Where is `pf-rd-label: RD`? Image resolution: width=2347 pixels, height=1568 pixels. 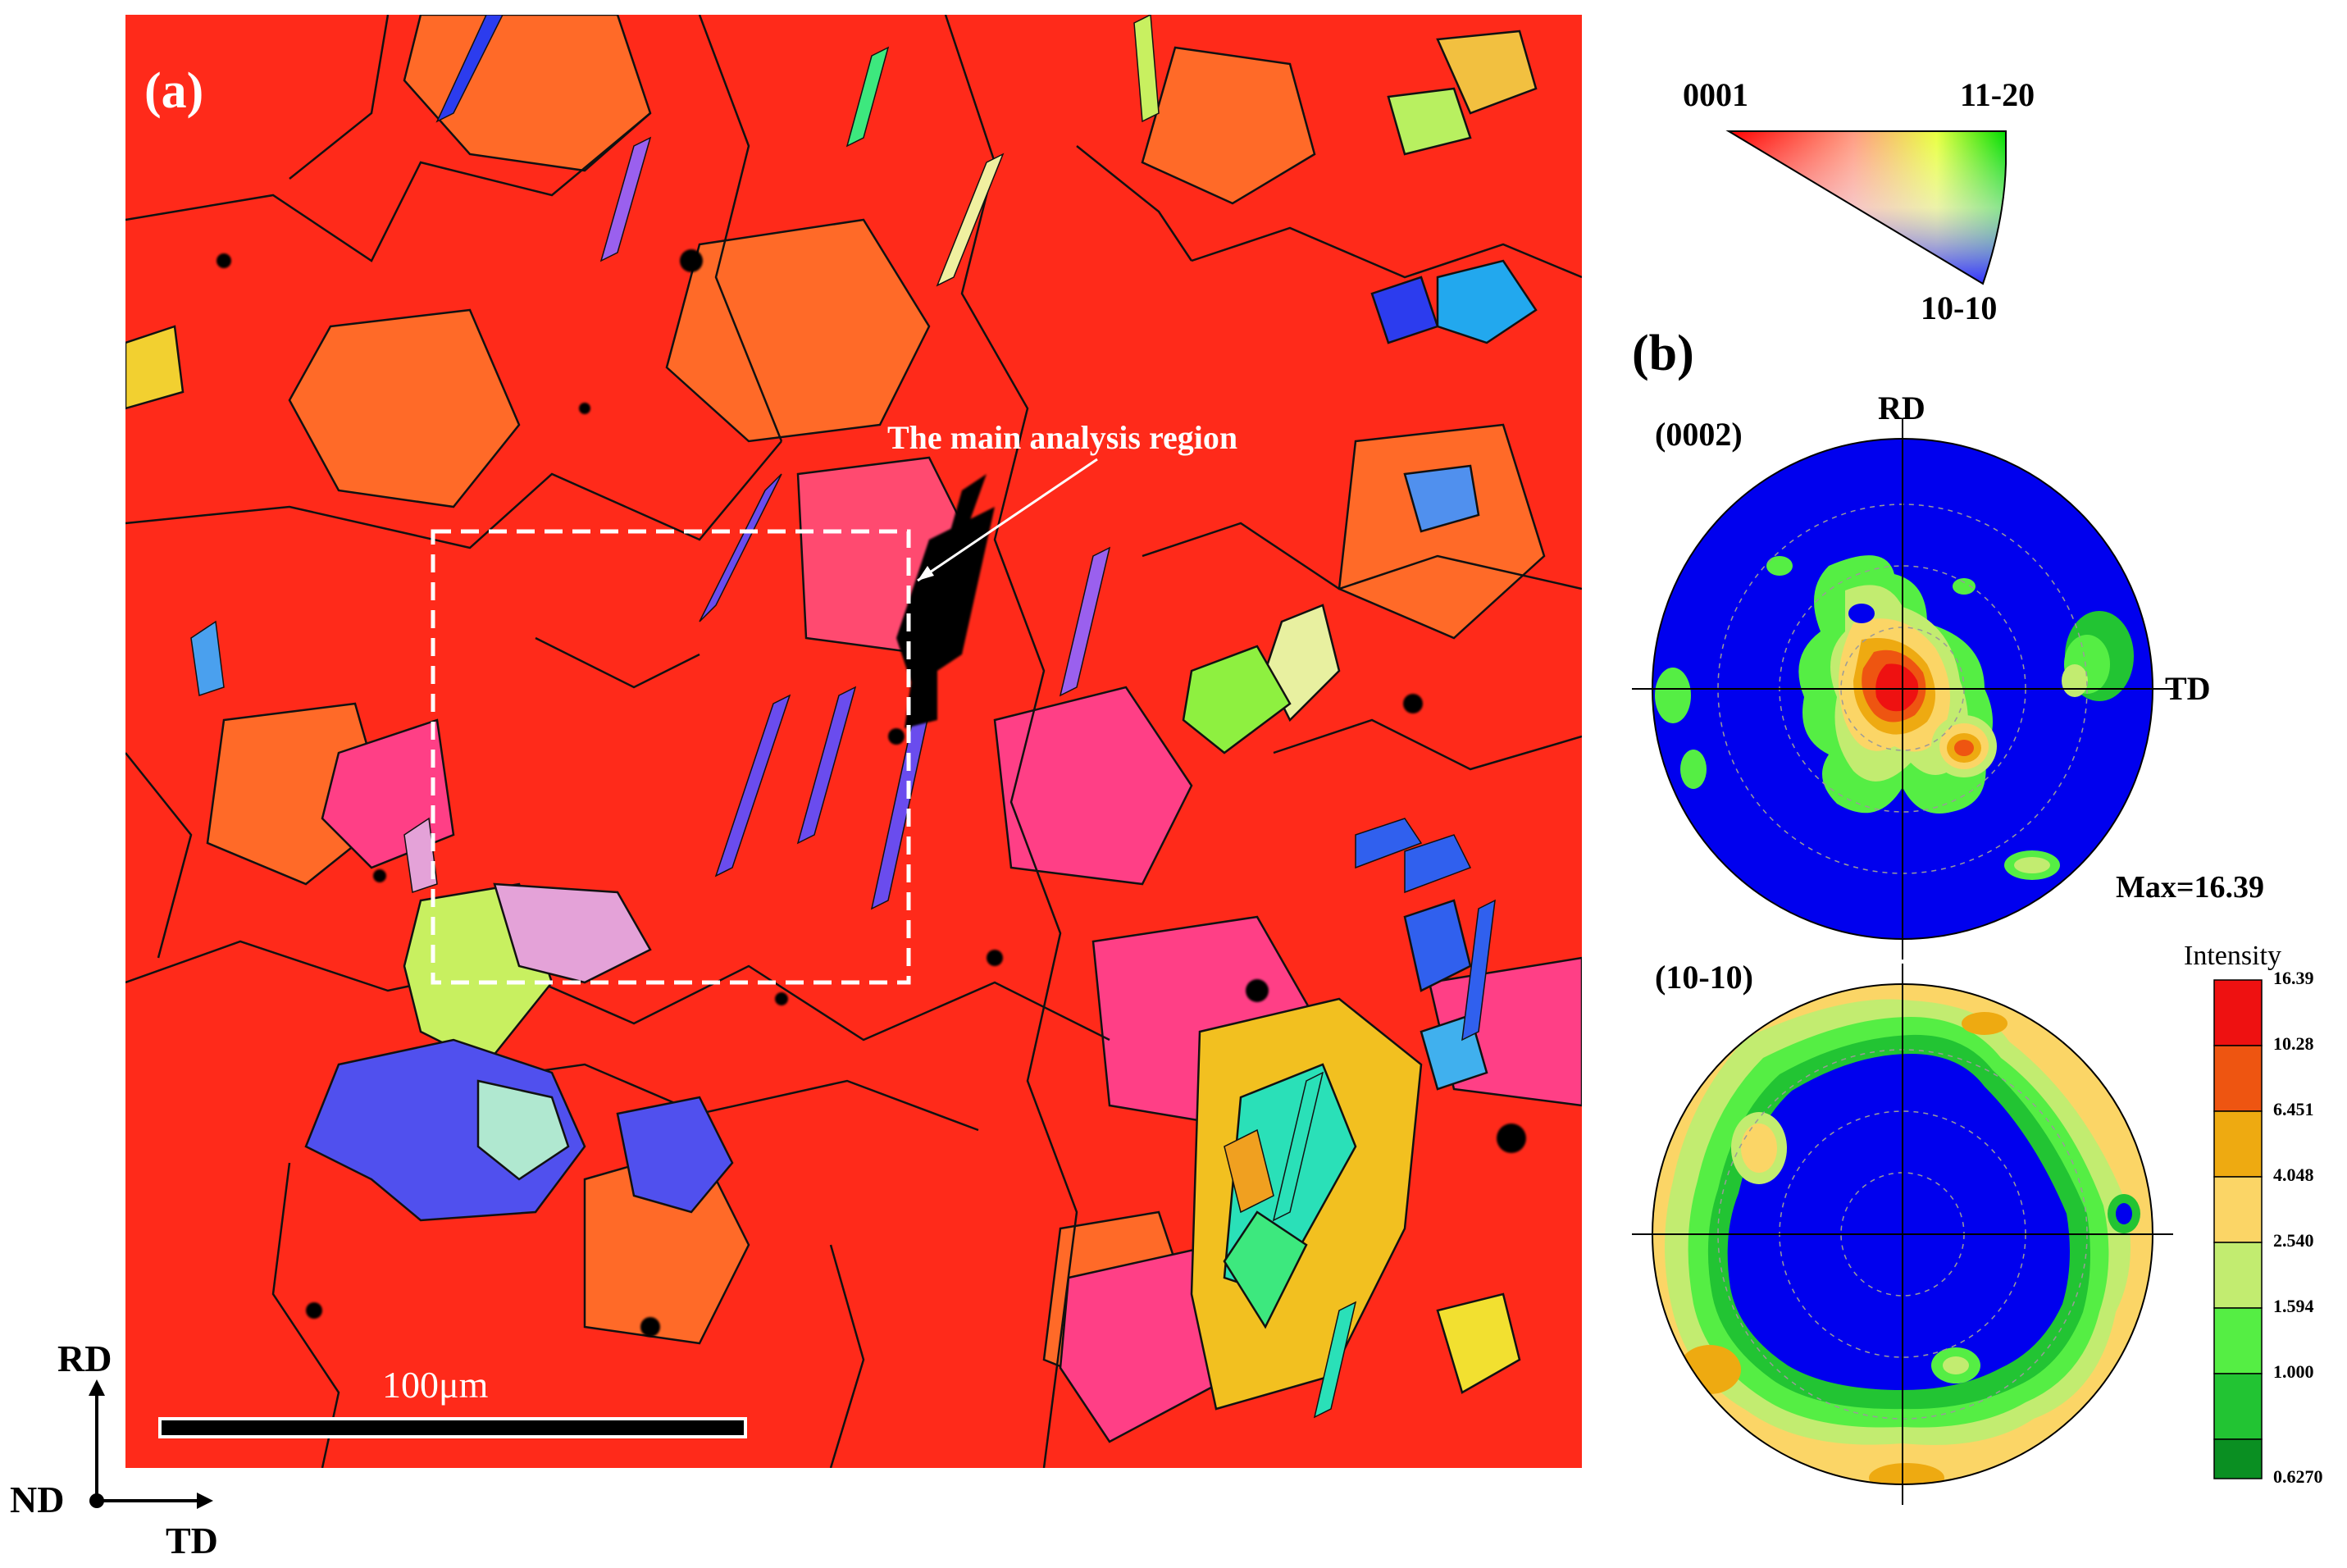 pf-rd-label: RD is located at coordinates (1901, 408).